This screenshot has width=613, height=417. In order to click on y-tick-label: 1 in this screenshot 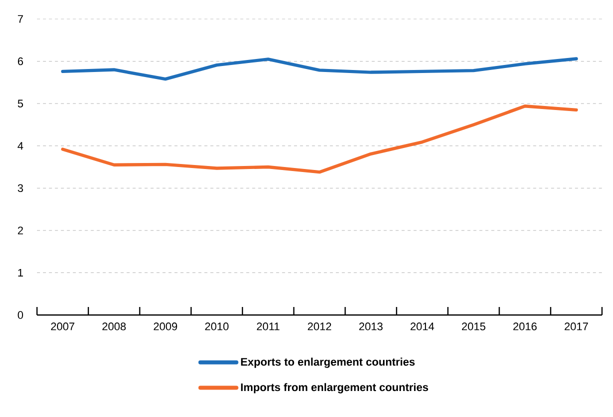, I will do `click(20, 272)`.